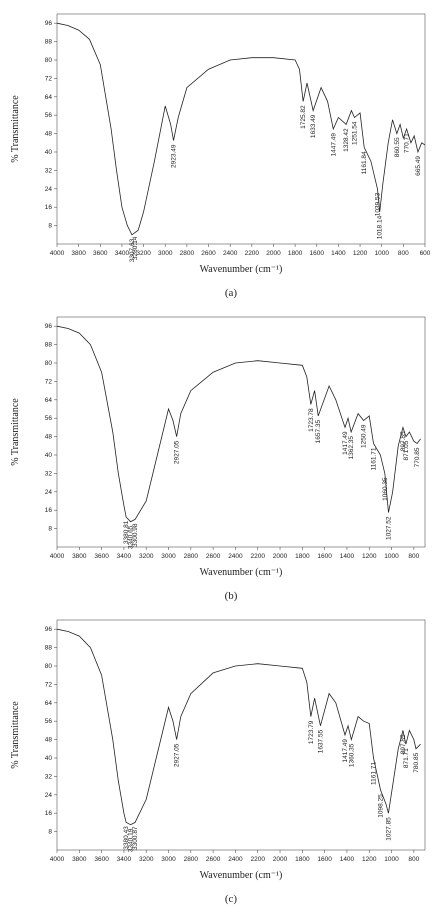 Image resolution: width=448 pixels, height=916 pixels. I want to click on peak-label: 1018.14, so click(380, 227).